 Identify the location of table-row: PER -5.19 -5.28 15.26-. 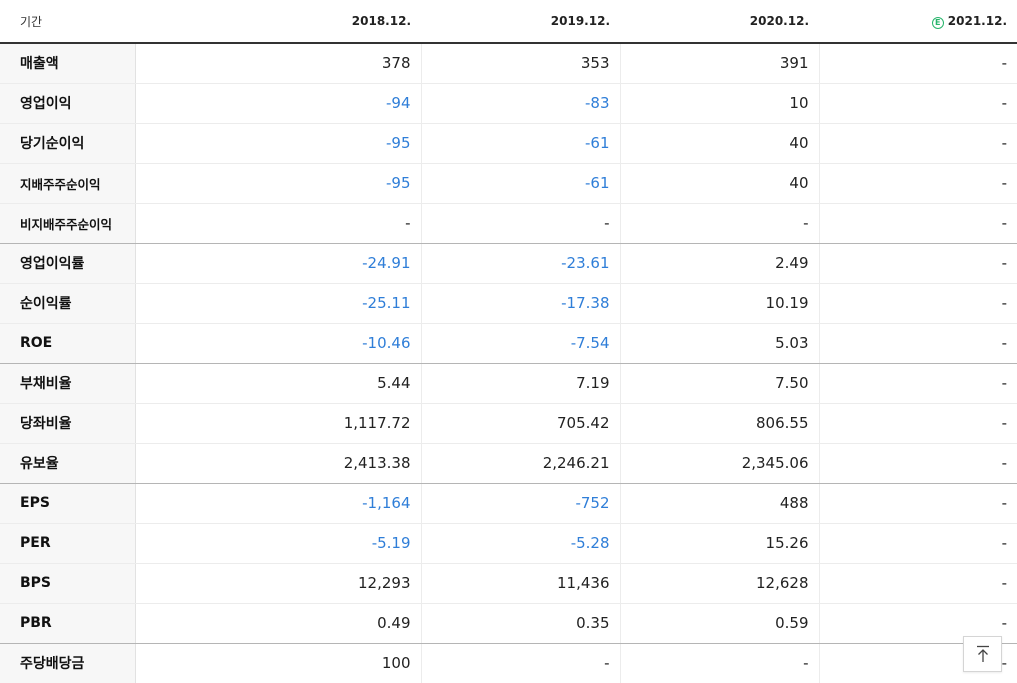
(508, 543).